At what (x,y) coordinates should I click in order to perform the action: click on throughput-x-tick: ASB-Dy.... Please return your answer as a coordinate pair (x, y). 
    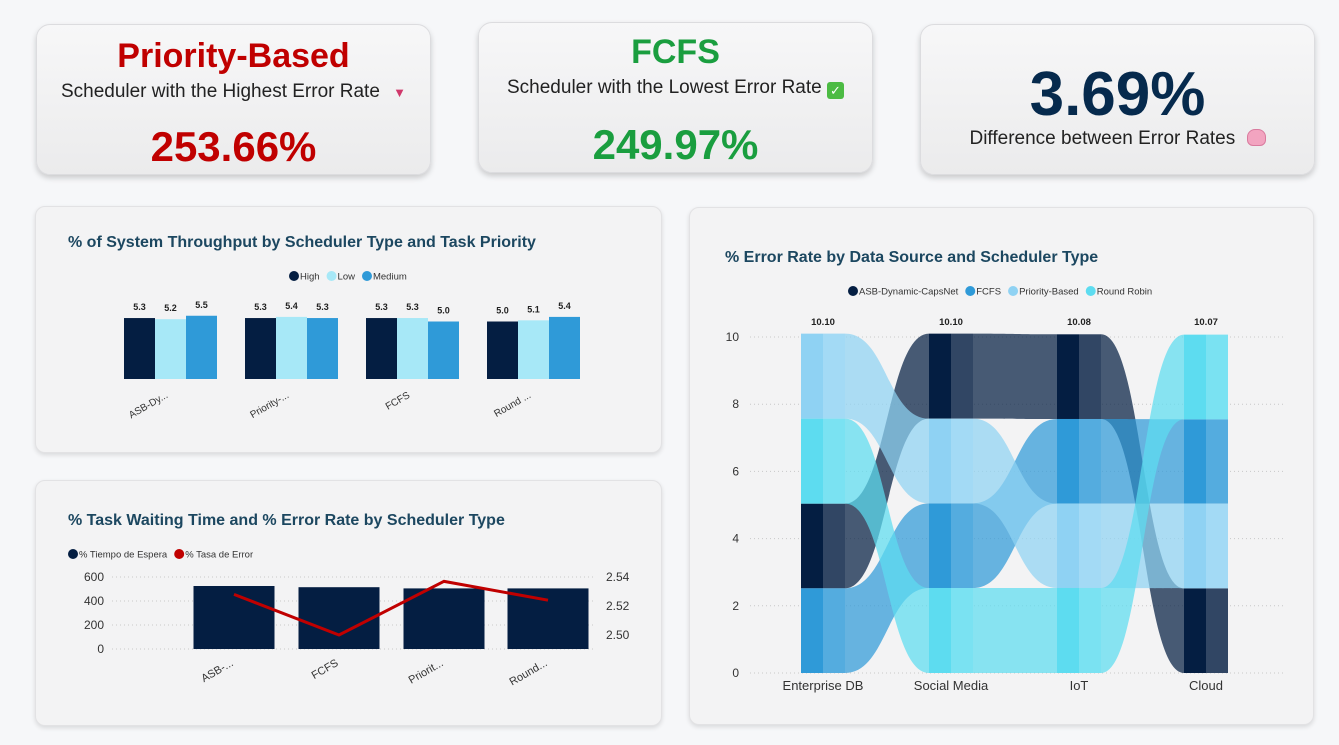
    Looking at the image, I should click on (148, 405).